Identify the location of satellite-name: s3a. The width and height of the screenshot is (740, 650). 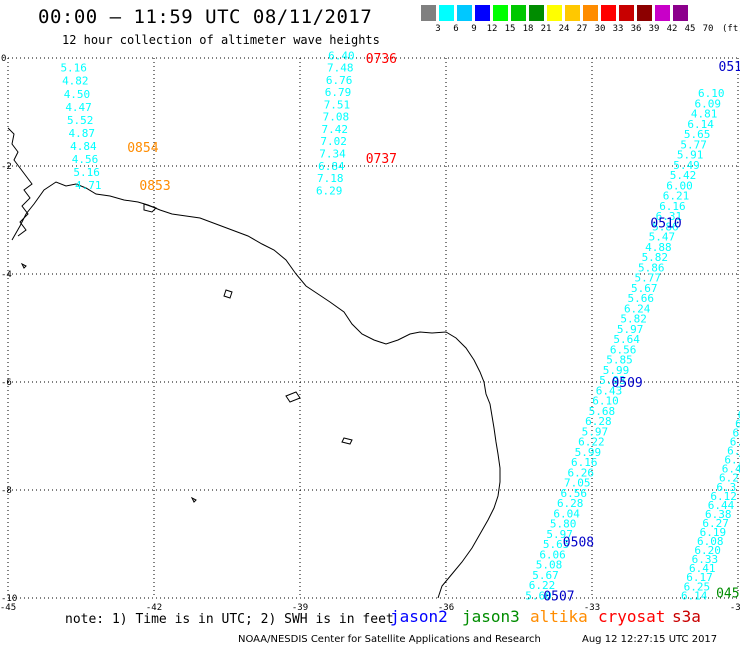
(686, 616).